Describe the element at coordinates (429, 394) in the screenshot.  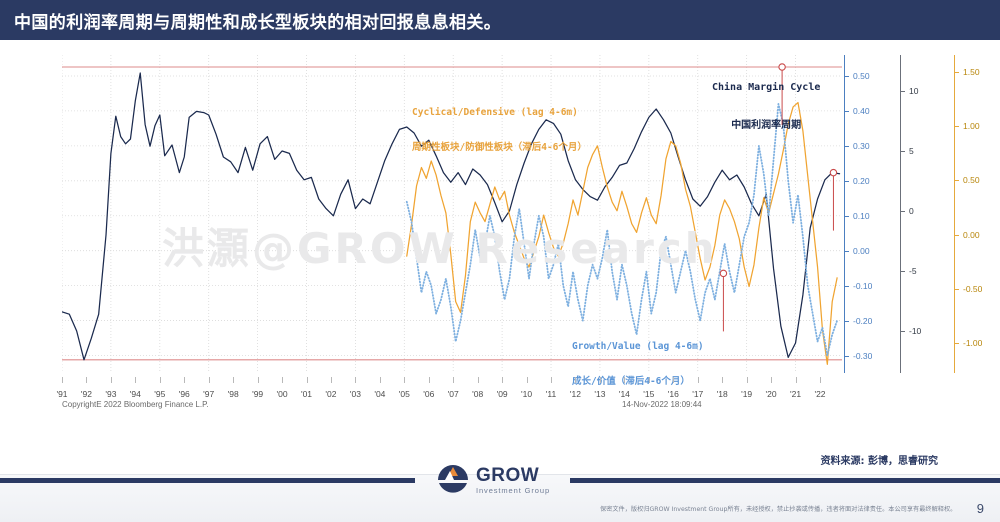
I see `x-axis-tick-label: '06` at that location.